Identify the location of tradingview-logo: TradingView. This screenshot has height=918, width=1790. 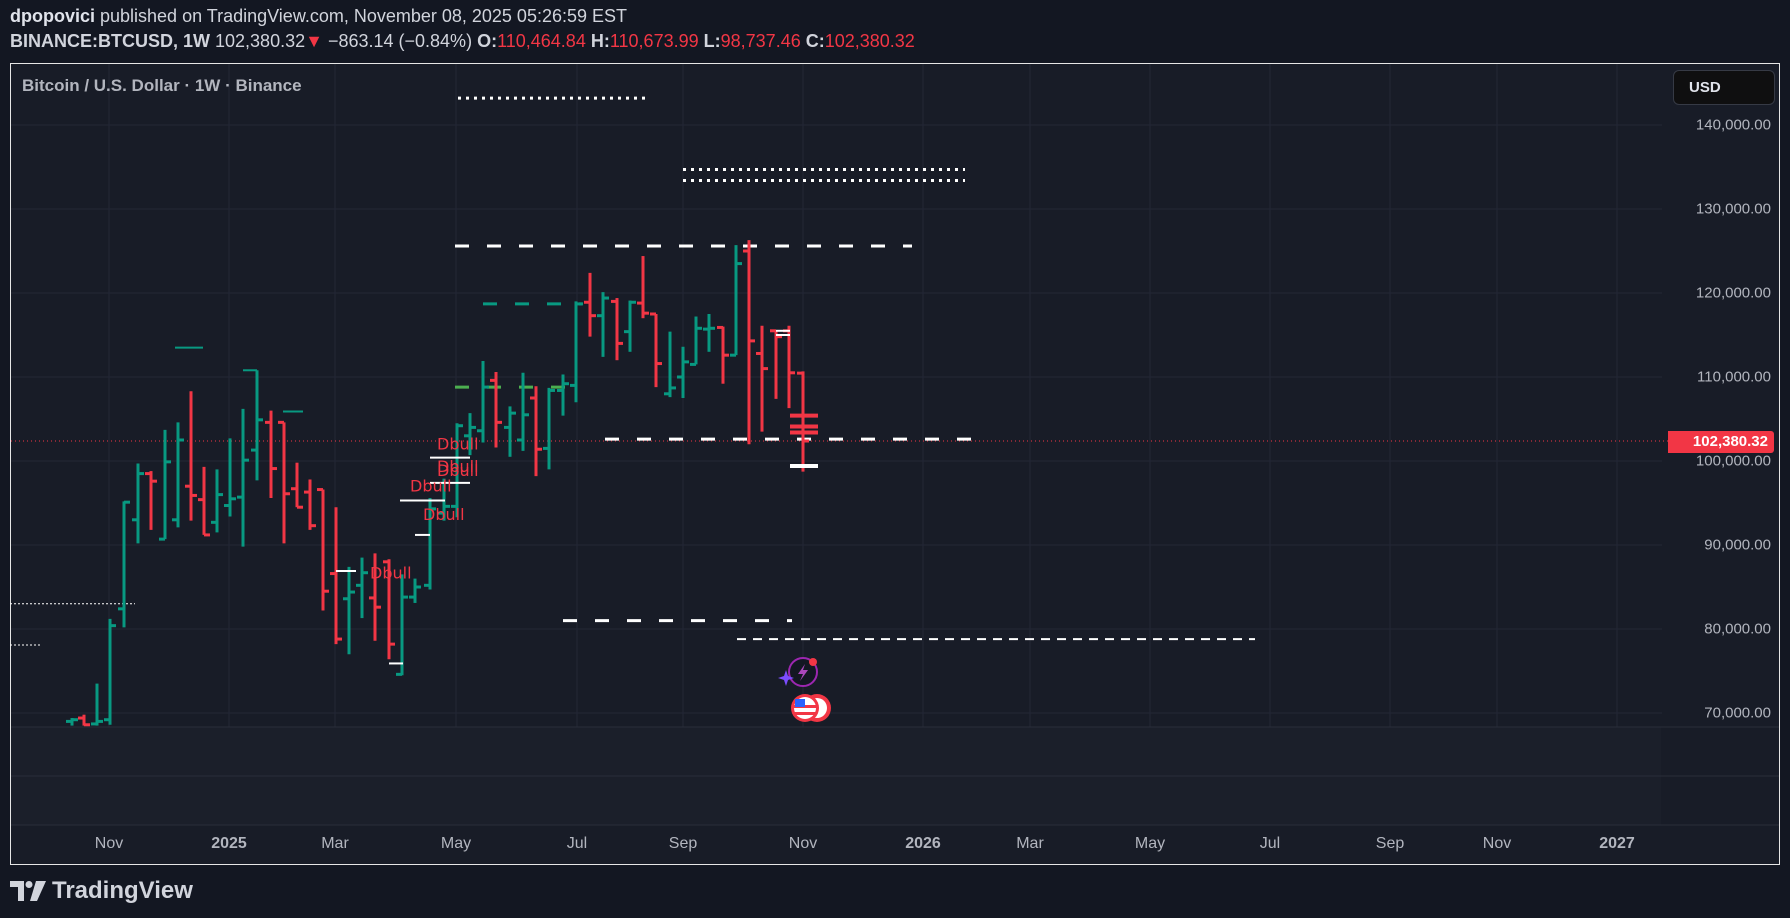
(101, 891).